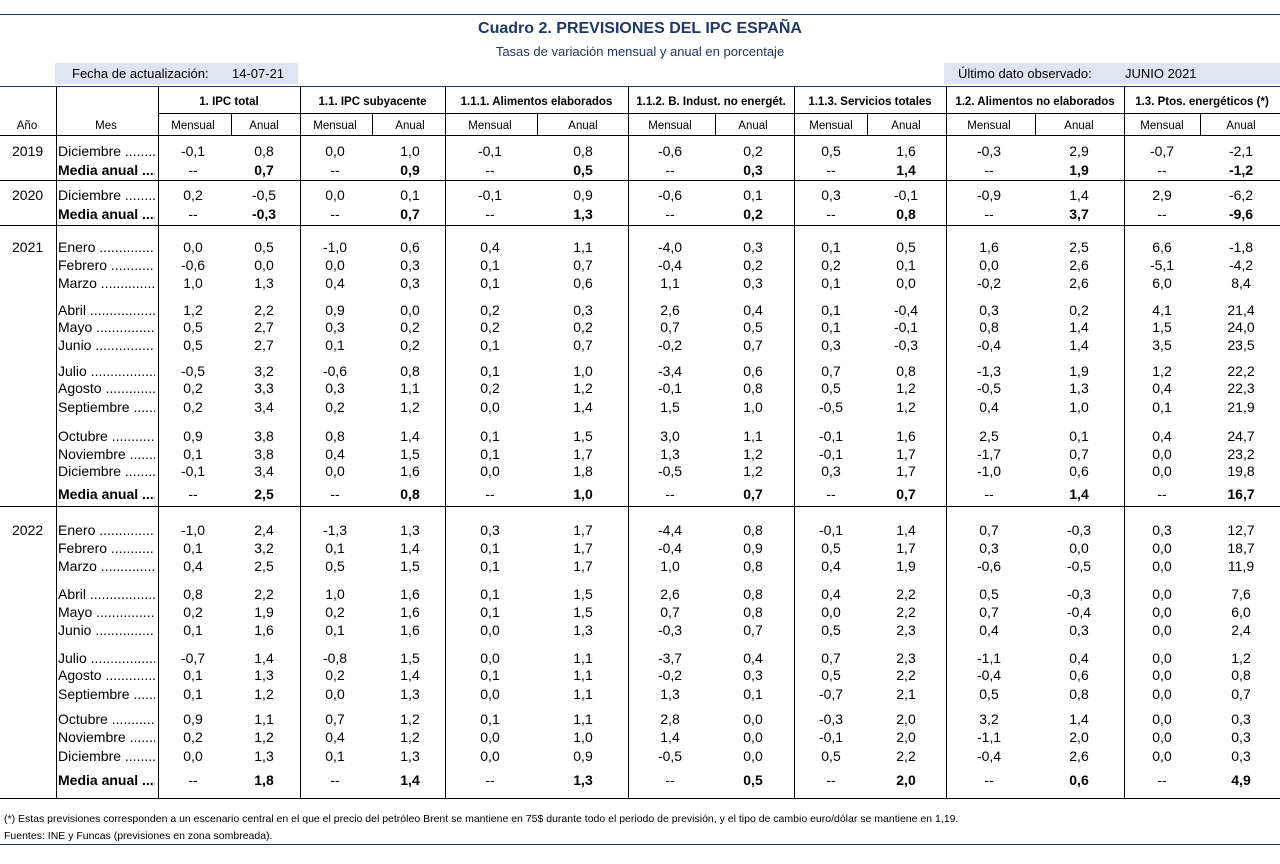  Describe the element at coordinates (335, 658) in the screenshot. I see `monthly-value: -0,8` at that location.